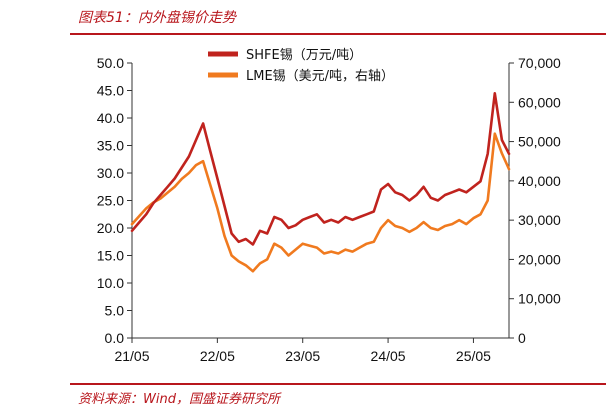 The height and width of the screenshot is (415, 606). What do you see at coordinates (539, 181) in the screenshot?
I see `right-tick-label: 40,000` at bounding box center [539, 181].